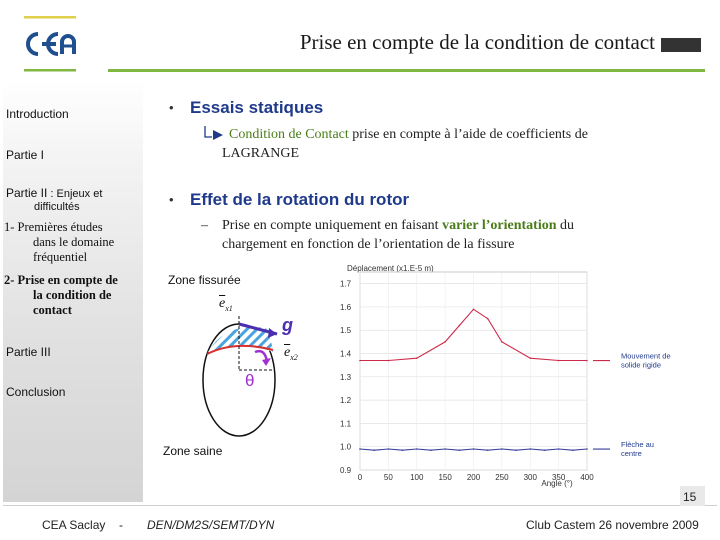 This screenshot has width=720, height=540. I want to click on ex1-sub: x1, so click(229, 308).